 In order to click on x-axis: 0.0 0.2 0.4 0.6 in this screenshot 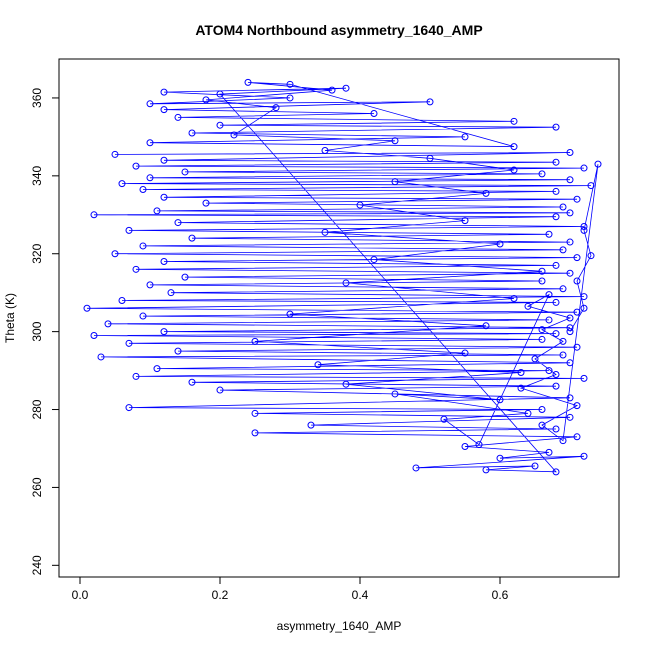, I will do `click(290, 589)`.